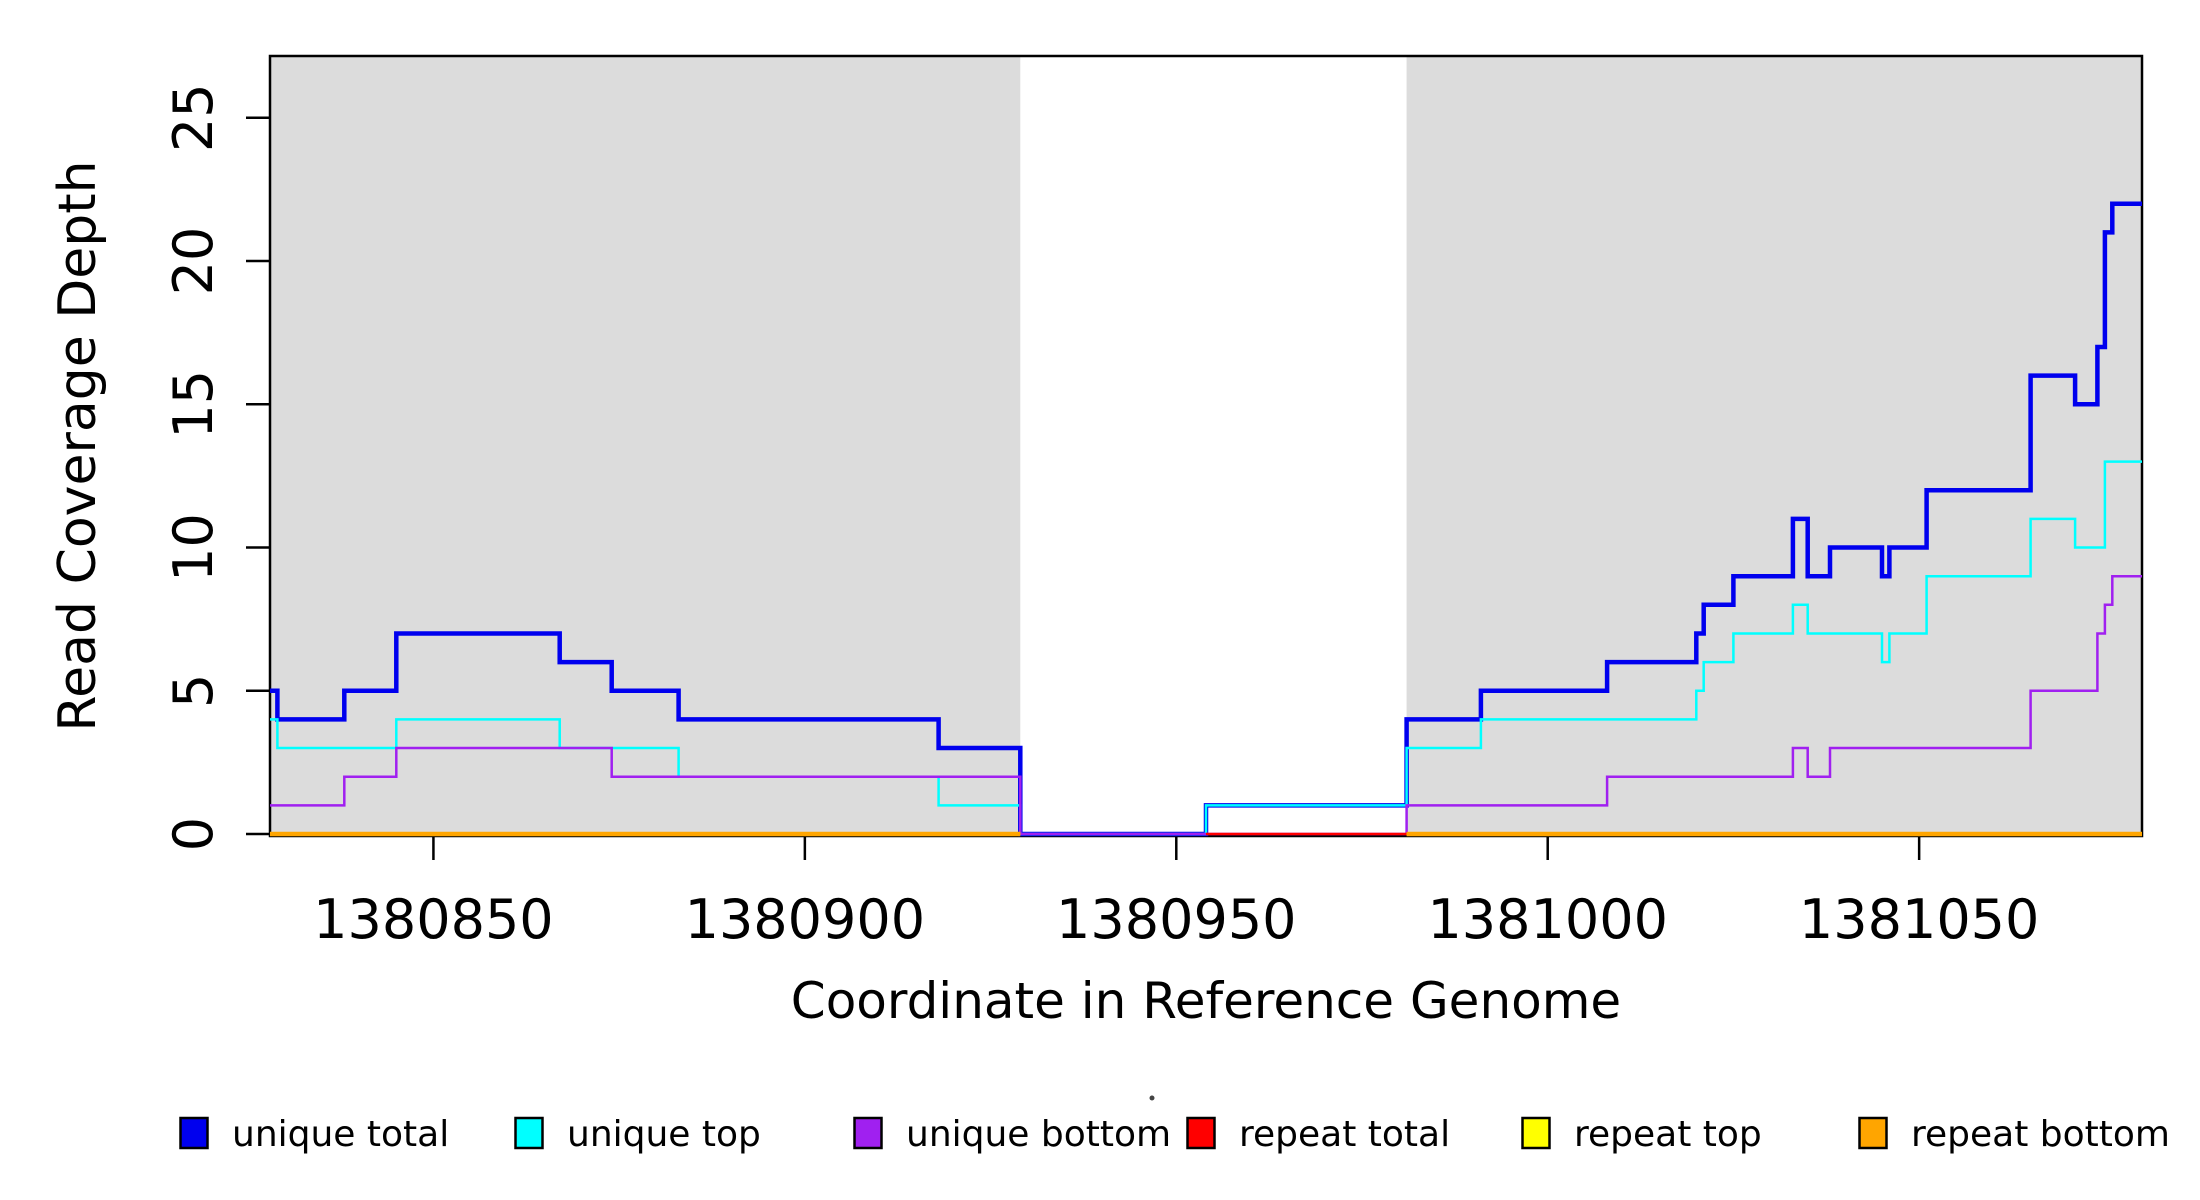  I want to click on x-tick-label: 1380950, so click(1176, 919).